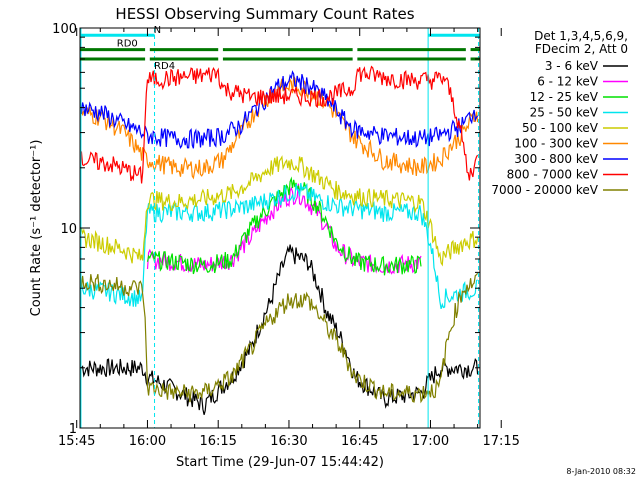  Describe the element at coordinates (568, 82) in the screenshot. I see `legend-label-1: 6 - 12 keV` at that location.